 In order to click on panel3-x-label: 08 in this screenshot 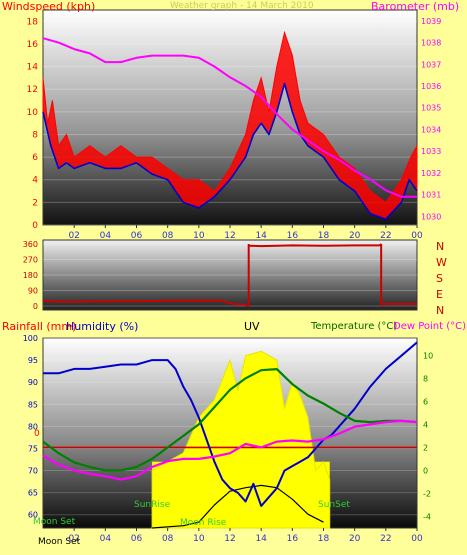, I will do `click(168, 539)`.